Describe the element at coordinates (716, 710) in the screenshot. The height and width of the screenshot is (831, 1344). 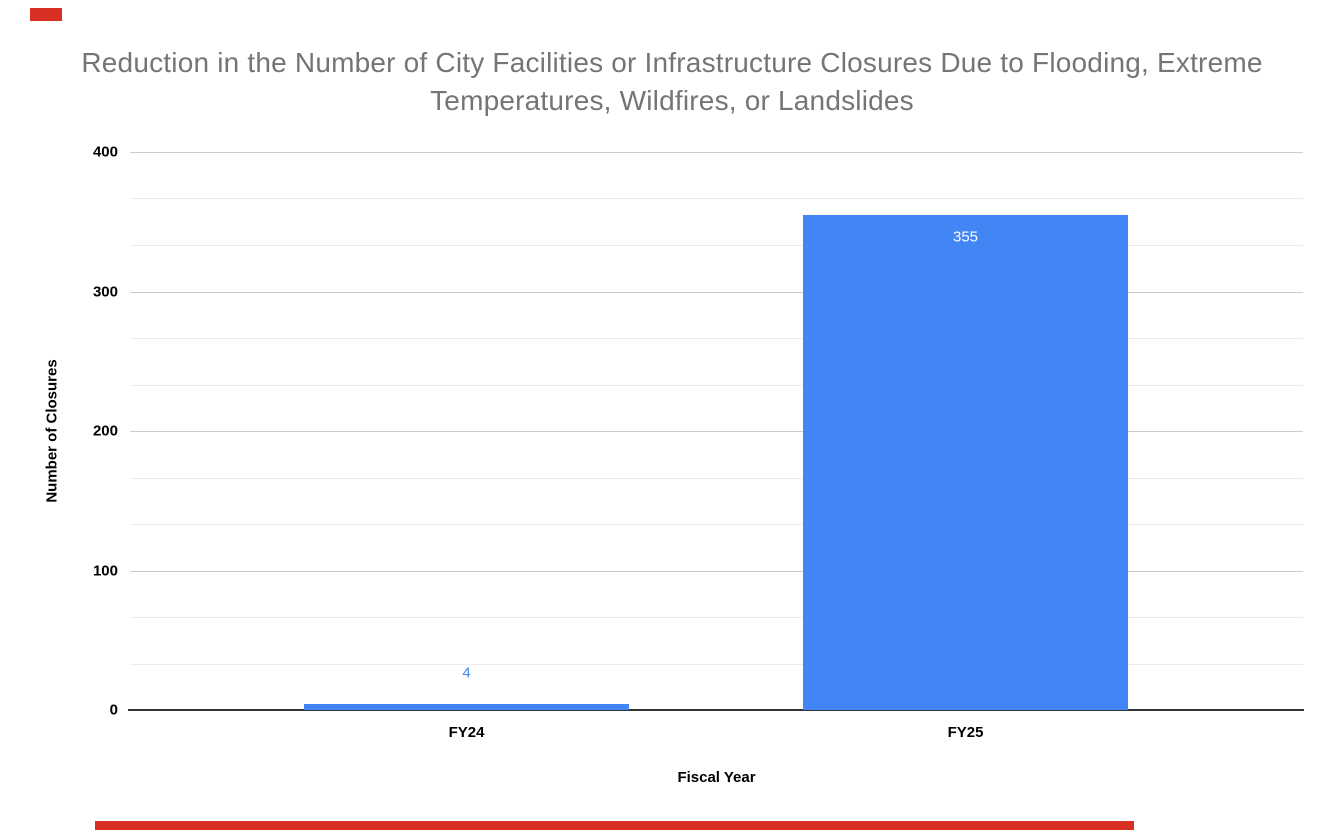
I see `x-axis-baseline` at that location.